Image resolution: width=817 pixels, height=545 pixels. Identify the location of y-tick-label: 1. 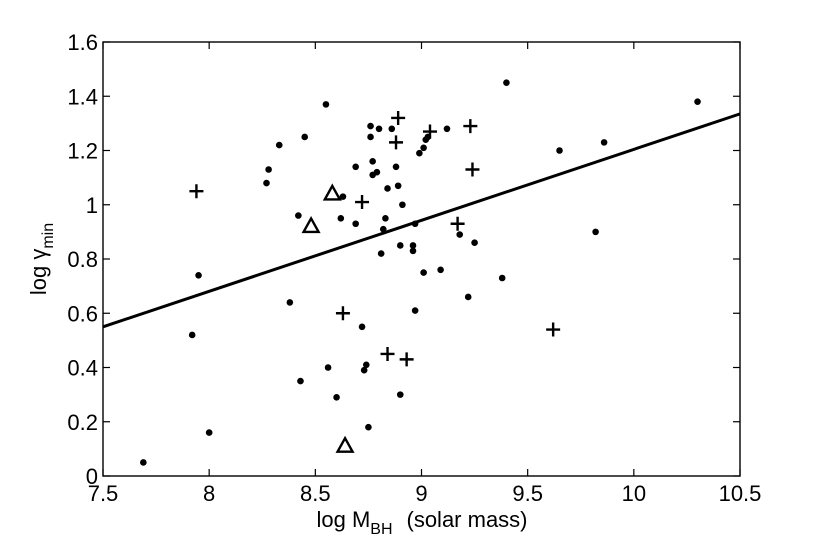
(92, 205).